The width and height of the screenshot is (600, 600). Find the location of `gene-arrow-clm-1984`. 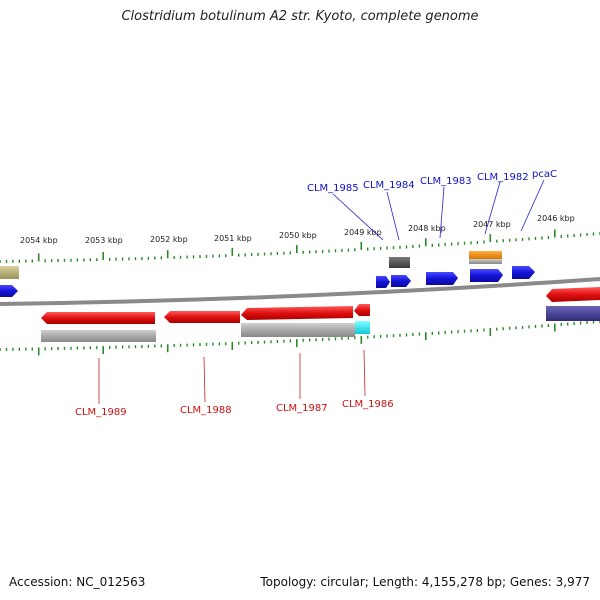

gene-arrow-clm-1984 is located at coordinates (401, 281).